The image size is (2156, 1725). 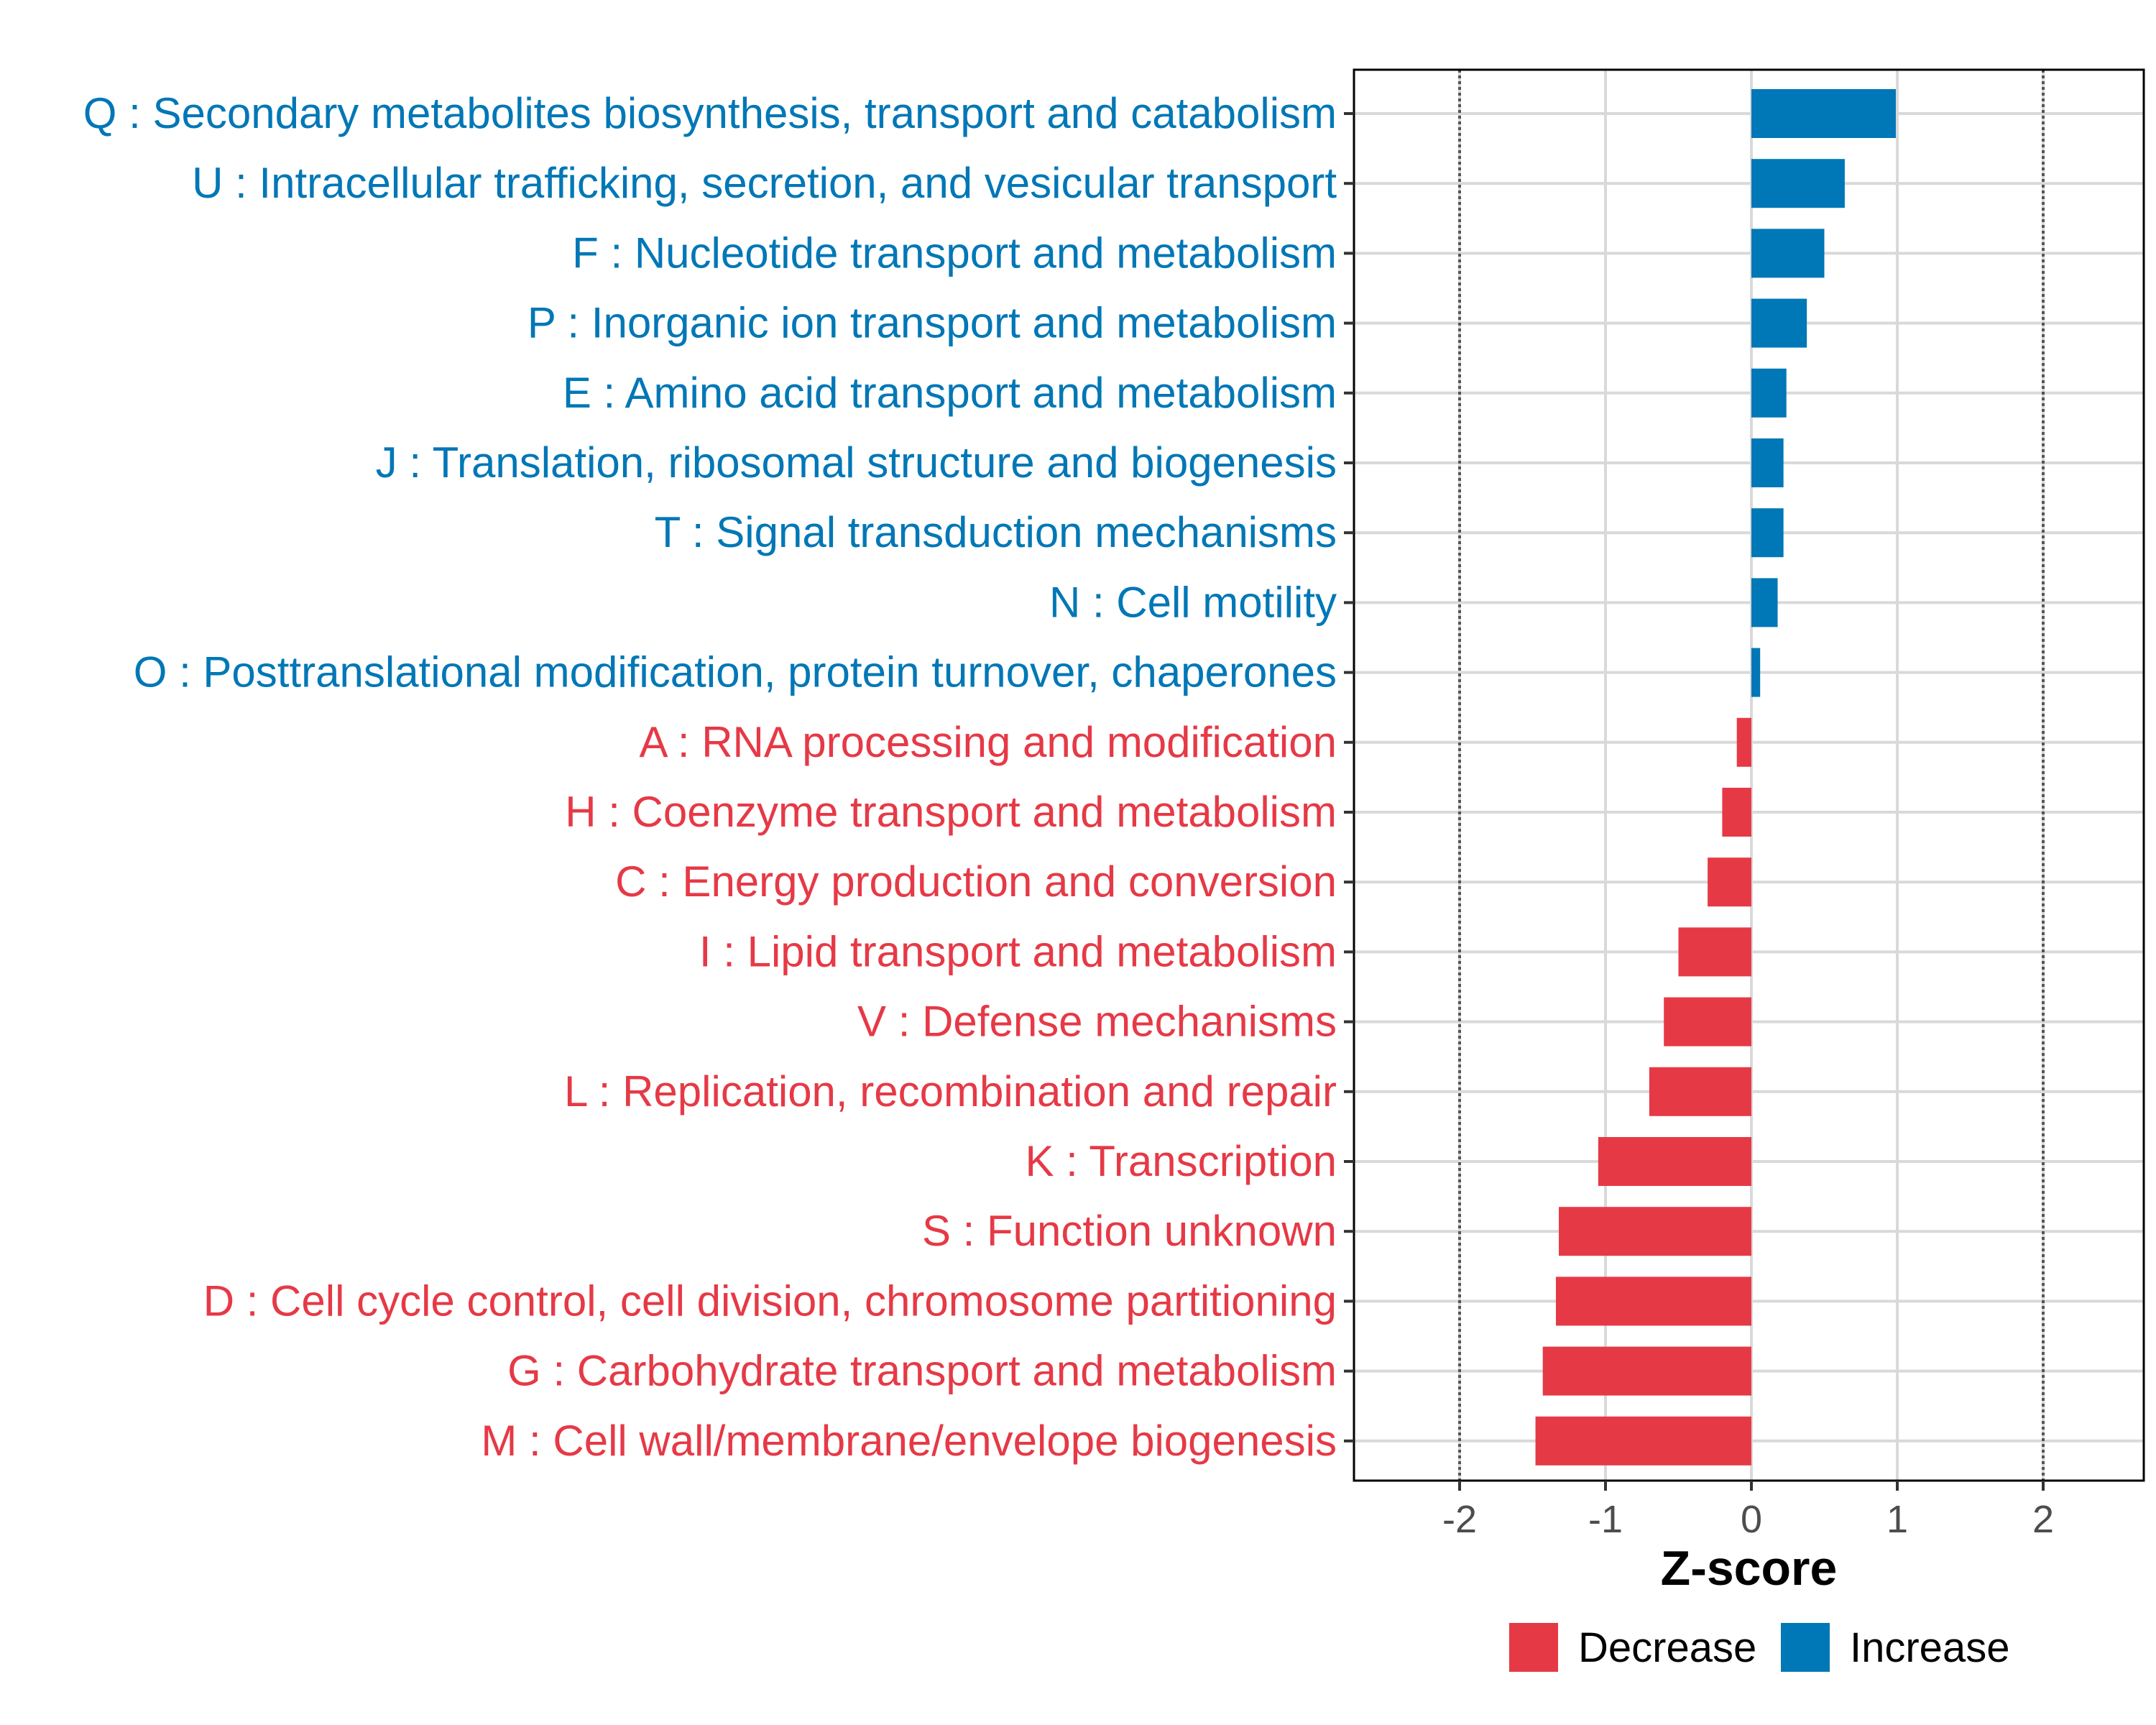 I want to click on category-label: T : Signal transduction mechanisms, so click(x=996, y=532).